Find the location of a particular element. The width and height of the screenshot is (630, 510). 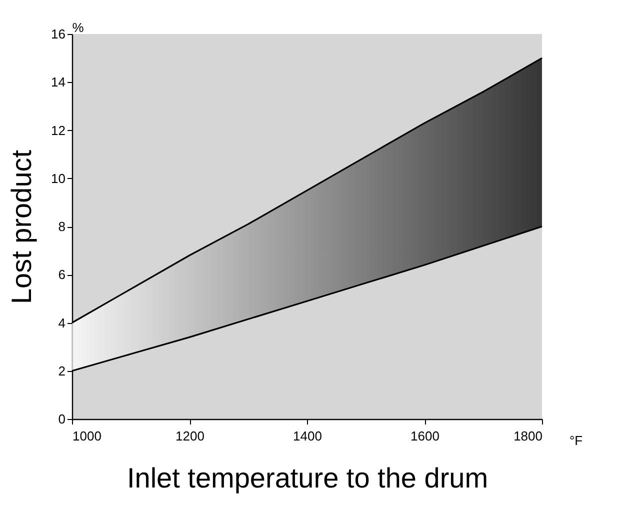

y-tick-label: 2 is located at coordinates (62, 370).